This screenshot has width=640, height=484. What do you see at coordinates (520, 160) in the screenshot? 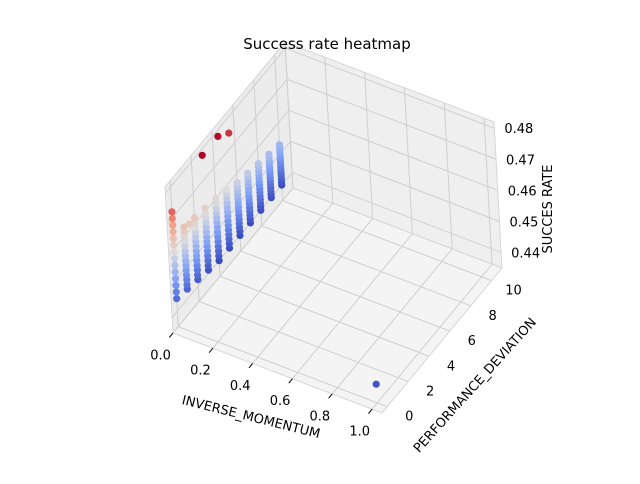
I see `z-tick-label: 0.47` at bounding box center [520, 160].